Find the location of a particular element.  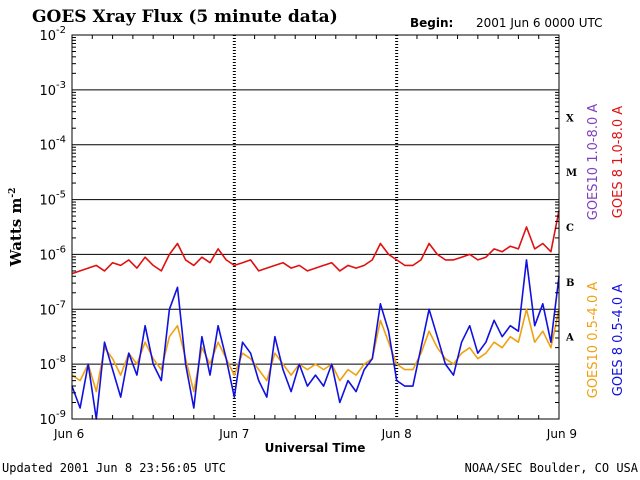

y-tick-exponent: -8 is located at coordinates (61, 359).